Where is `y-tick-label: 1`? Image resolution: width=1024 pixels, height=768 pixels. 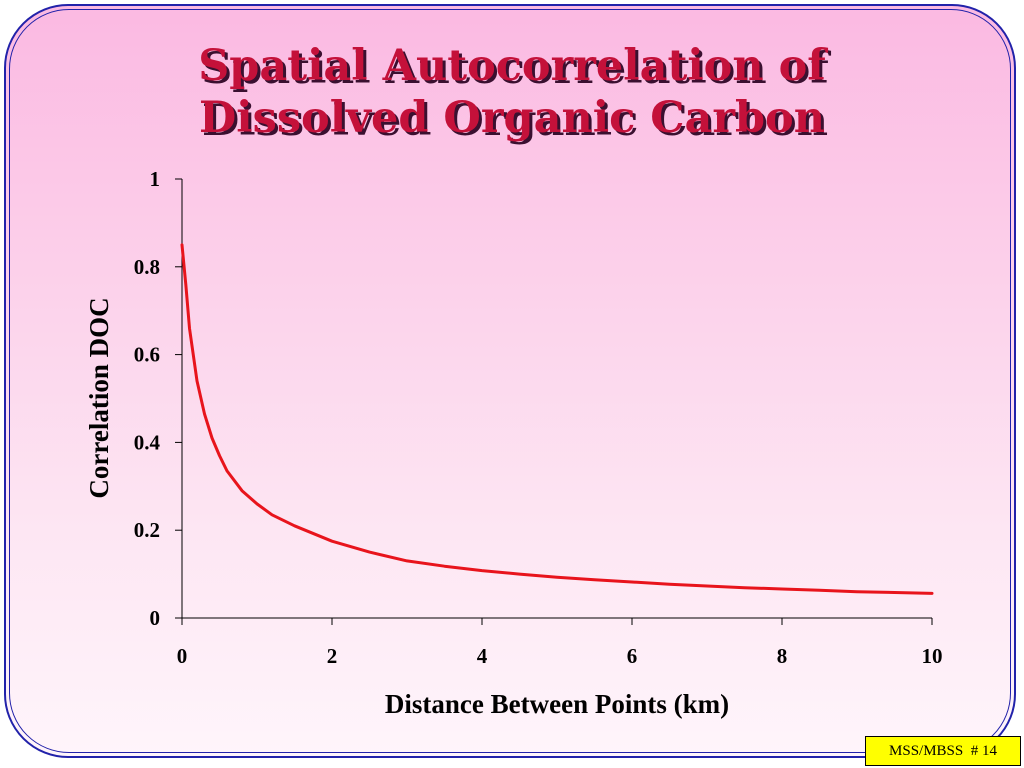
y-tick-label: 1 is located at coordinates (155, 179).